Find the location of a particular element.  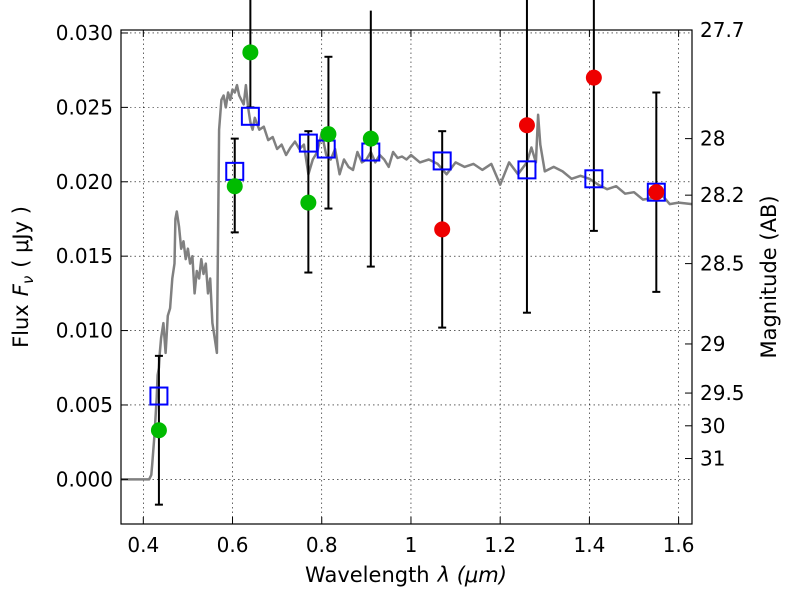

mag-tick-label: 31 is located at coordinates (712, 459).